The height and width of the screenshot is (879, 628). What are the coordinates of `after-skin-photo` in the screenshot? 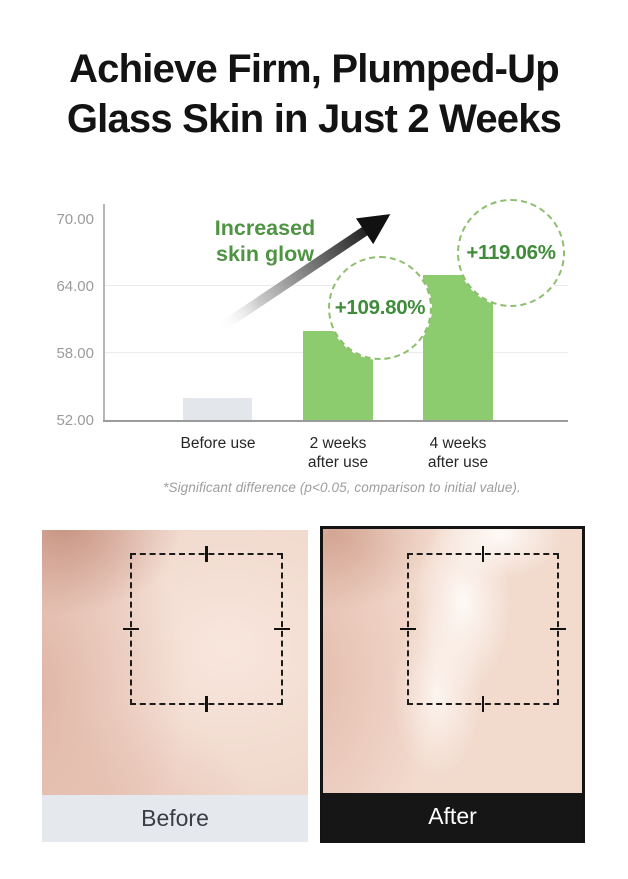 It's located at (452, 661).